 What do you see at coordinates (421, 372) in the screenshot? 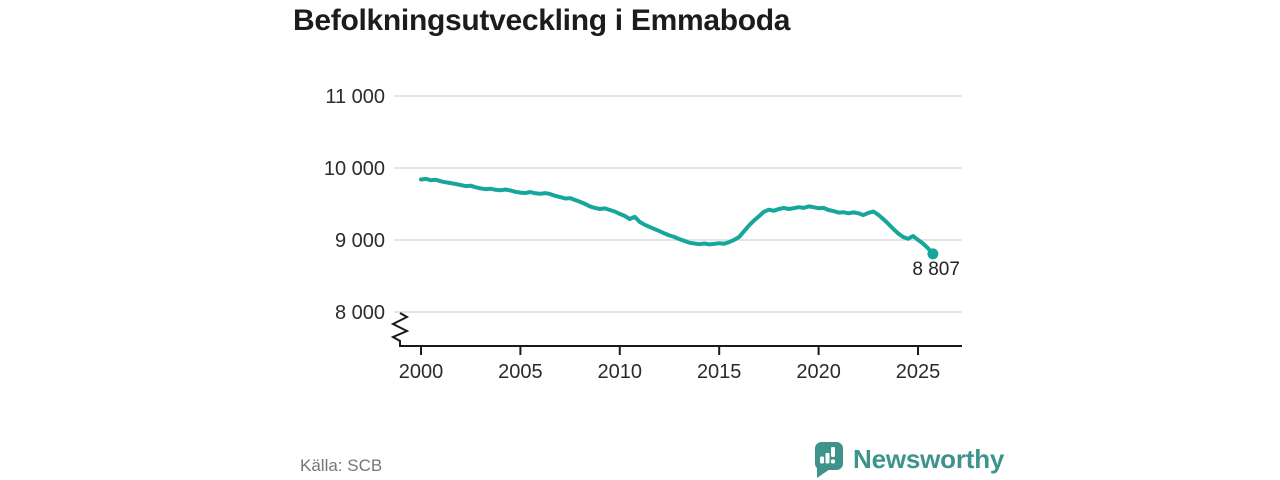
I see `x-tick-label: 2000` at bounding box center [421, 372].